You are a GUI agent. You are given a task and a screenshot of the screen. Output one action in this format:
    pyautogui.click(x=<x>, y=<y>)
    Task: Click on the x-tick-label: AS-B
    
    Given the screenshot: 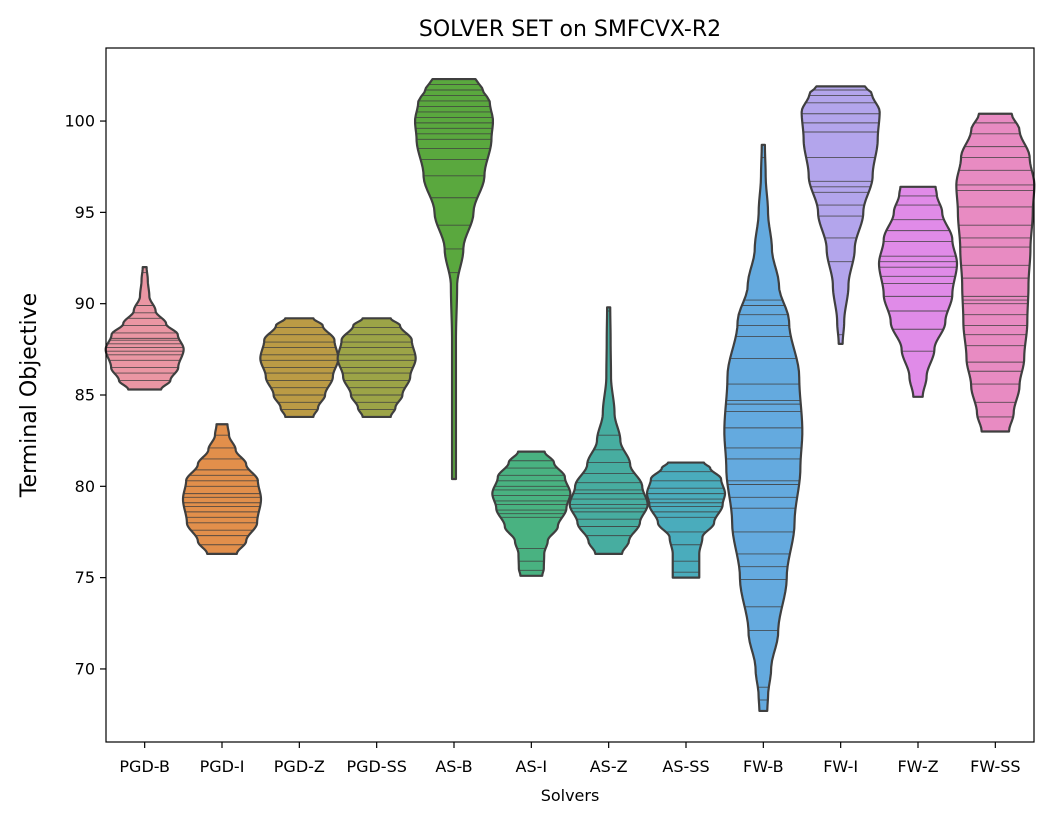 What is the action you would take?
    pyautogui.click(x=453, y=766)
    